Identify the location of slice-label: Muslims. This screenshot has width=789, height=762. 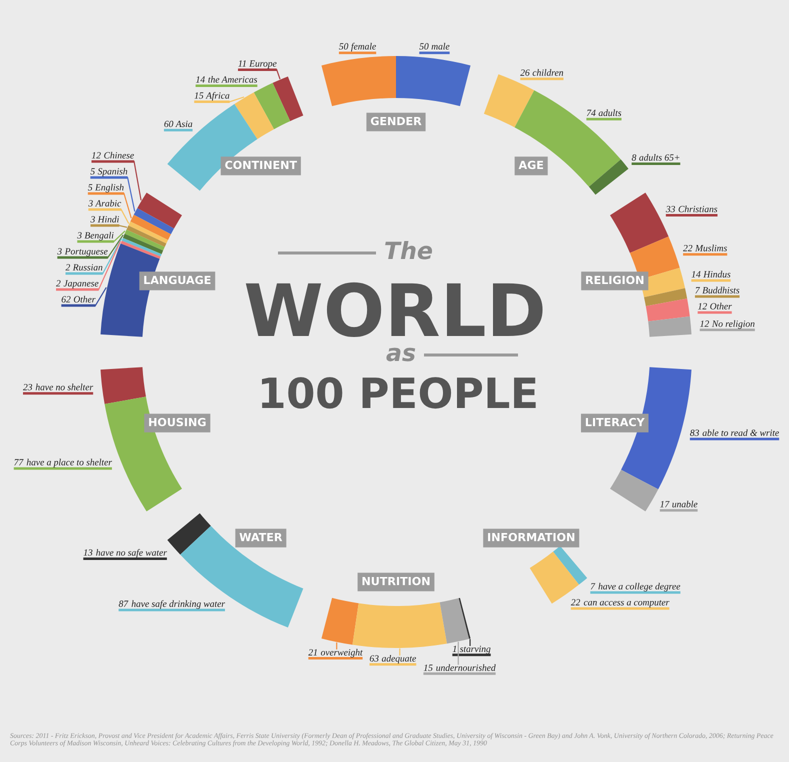
(711, 248).